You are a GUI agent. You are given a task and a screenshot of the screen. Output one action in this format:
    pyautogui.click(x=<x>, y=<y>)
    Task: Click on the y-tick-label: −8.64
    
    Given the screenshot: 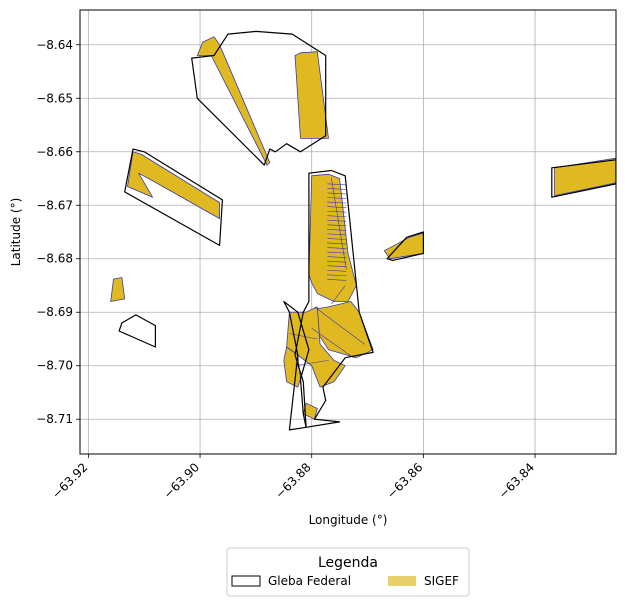 What is the action you would take?
    pyautogui.click(x=54, y=45)
    